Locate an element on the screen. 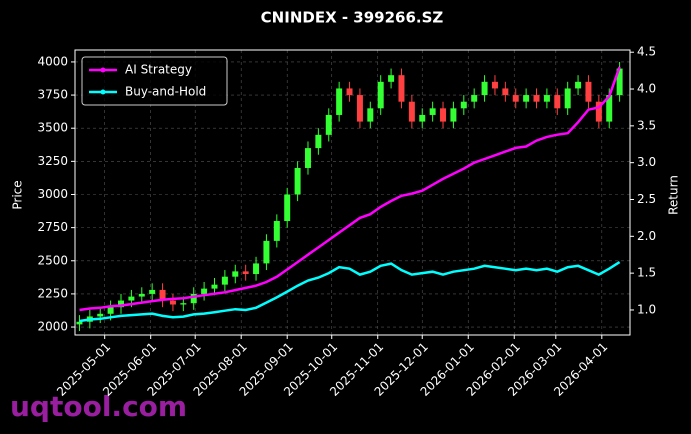 Image resolution: width=691 pixels, height=434 pixels. y2-tick-label: 1.5 is located at coordinates (646, 273).